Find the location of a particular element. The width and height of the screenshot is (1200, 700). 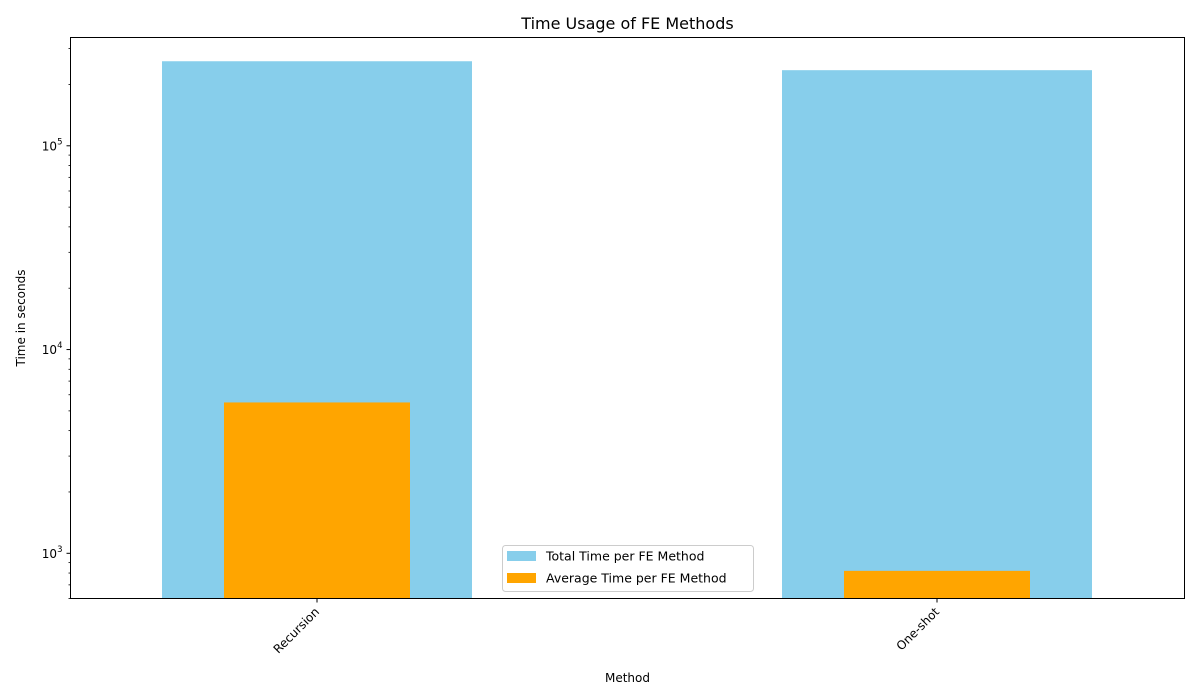

y-axis-label: Time in seconds is located at coordinates (21, 319).